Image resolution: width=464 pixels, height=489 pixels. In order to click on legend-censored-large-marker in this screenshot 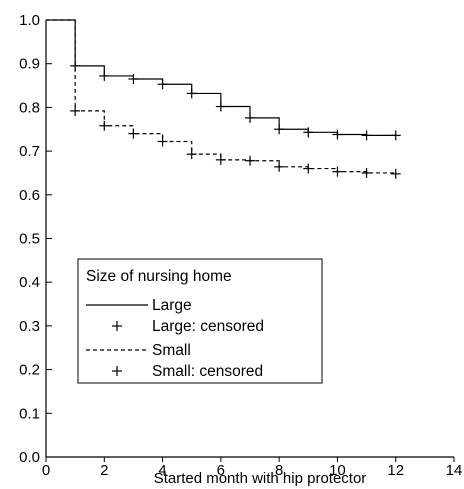, I will do `click(117, 326)`.